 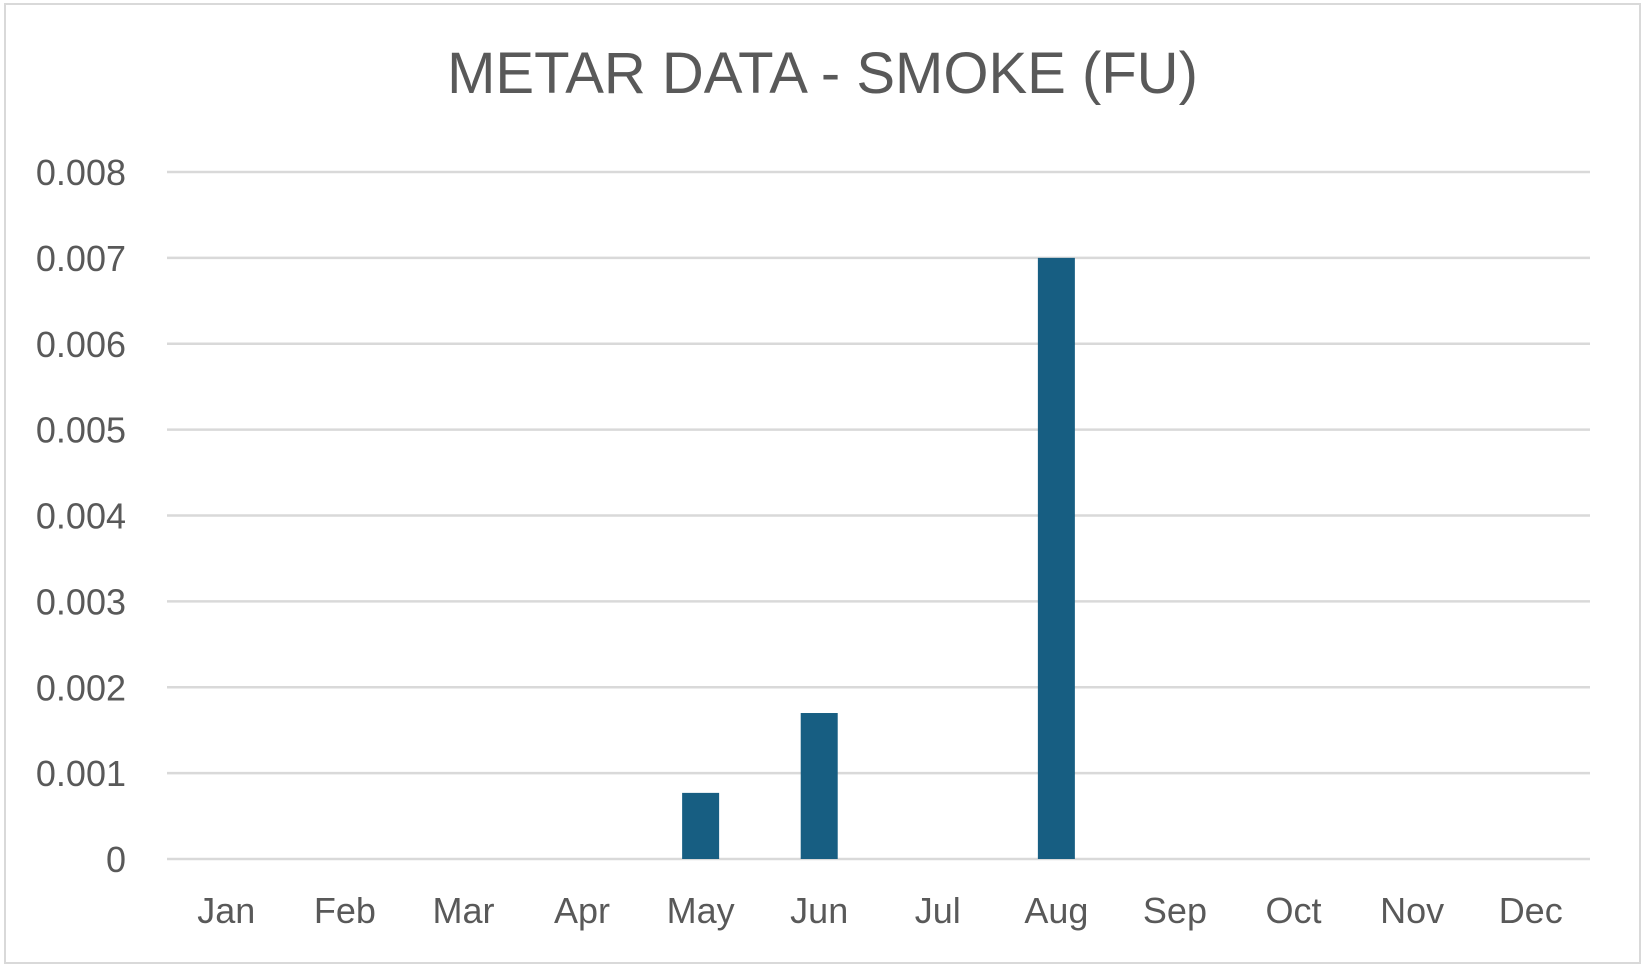 I want to click on y-tick-label: 0.003, so click(x=81, y=601).